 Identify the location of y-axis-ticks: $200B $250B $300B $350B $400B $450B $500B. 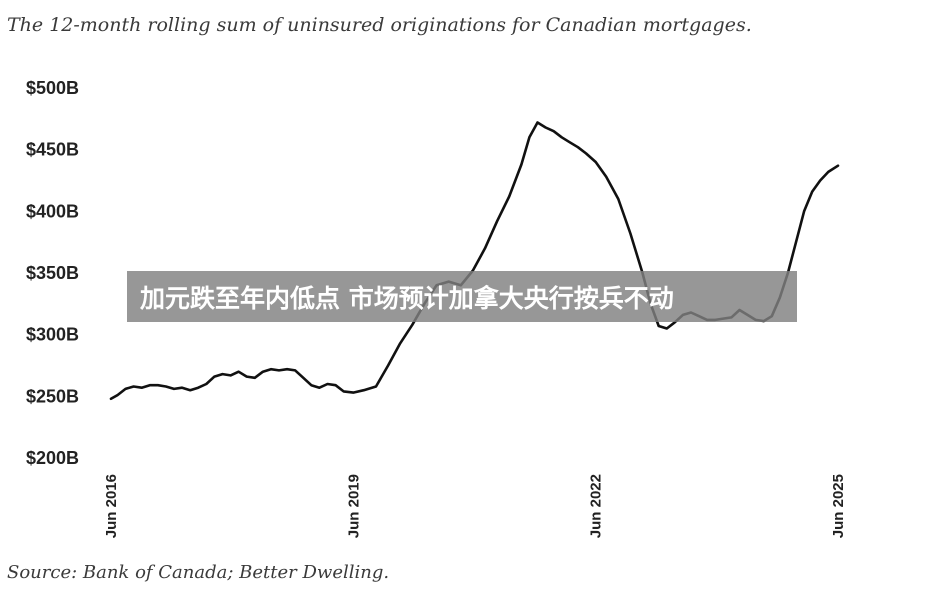
(52, 273).